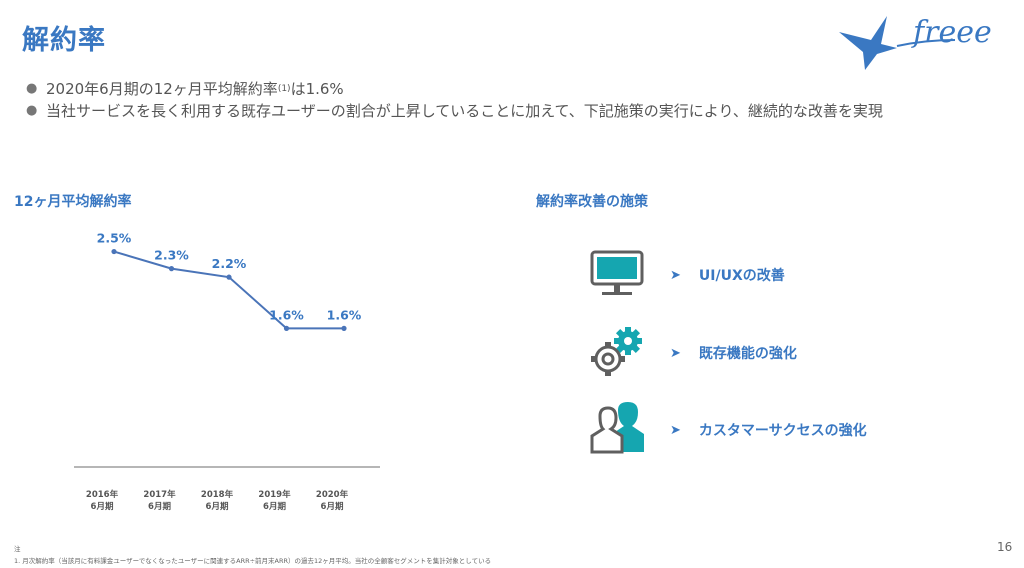 Image resolution: width=1024 pixels, height=568 pixels. What do you see at coordinates (159, 494) in the screenshot?
I see `x-tick-label: 2017年` at bounding box center [159, 494].